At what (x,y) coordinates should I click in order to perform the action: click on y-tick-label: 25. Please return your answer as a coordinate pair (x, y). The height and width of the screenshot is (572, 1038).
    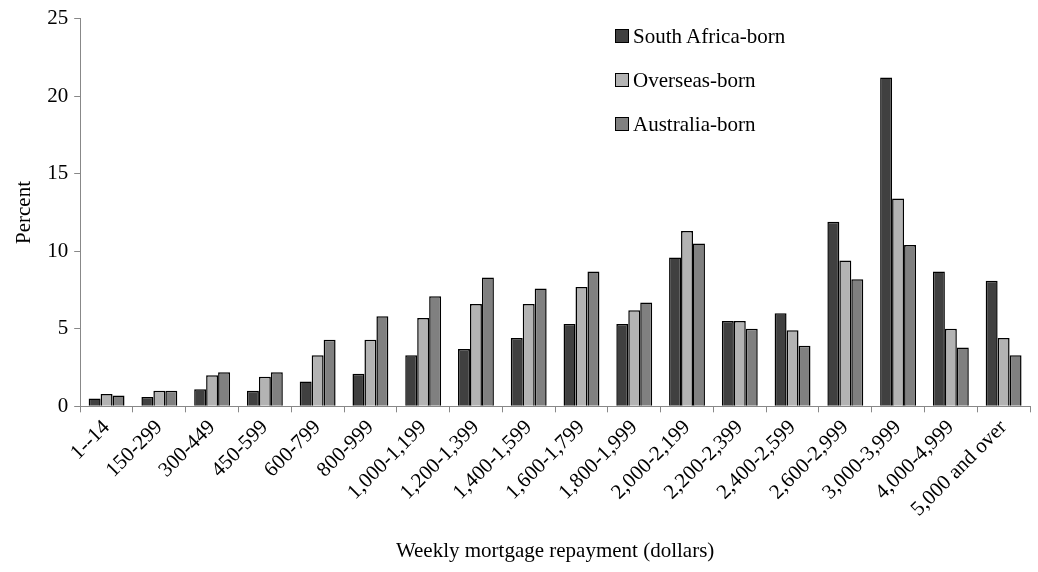
    Looking at the image, I should click on (58, 17).